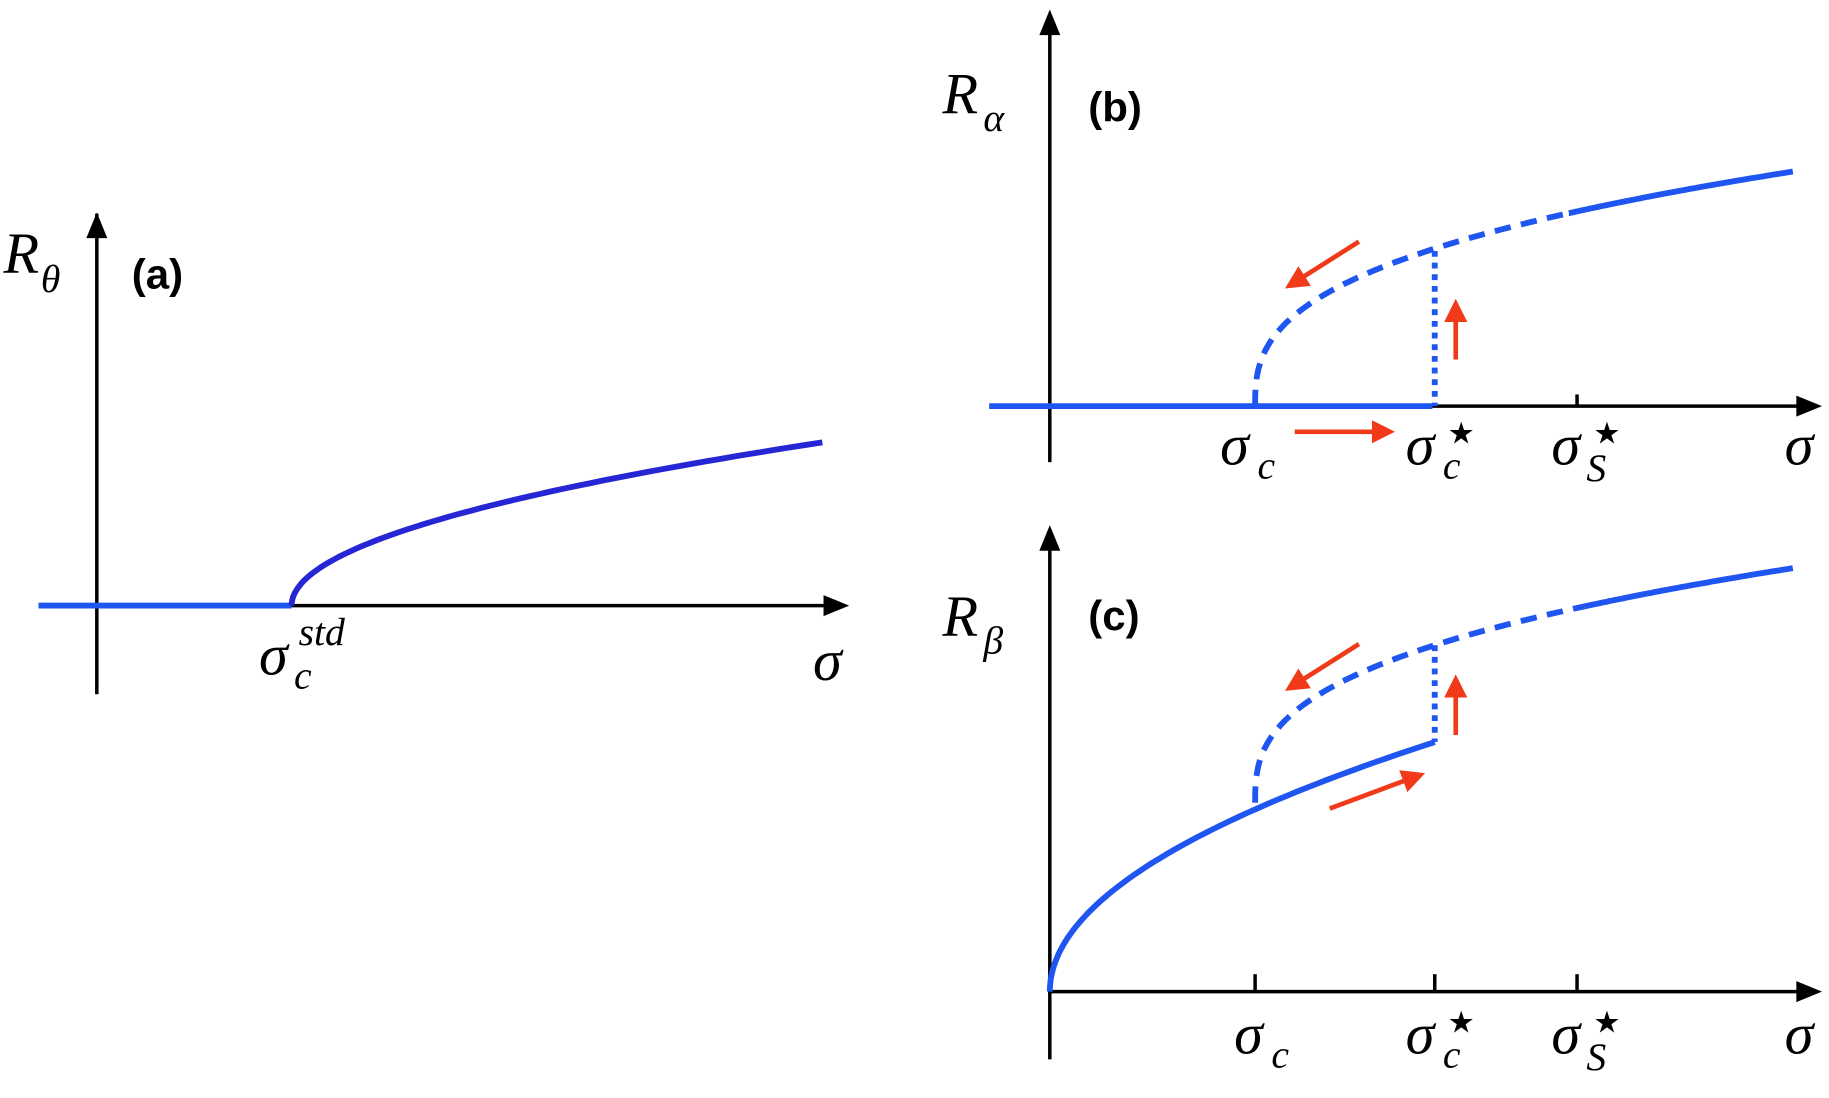  Describe the element at coordinates (50, 279) in the screenshot. I see `y-label-sub: θ` at that location.